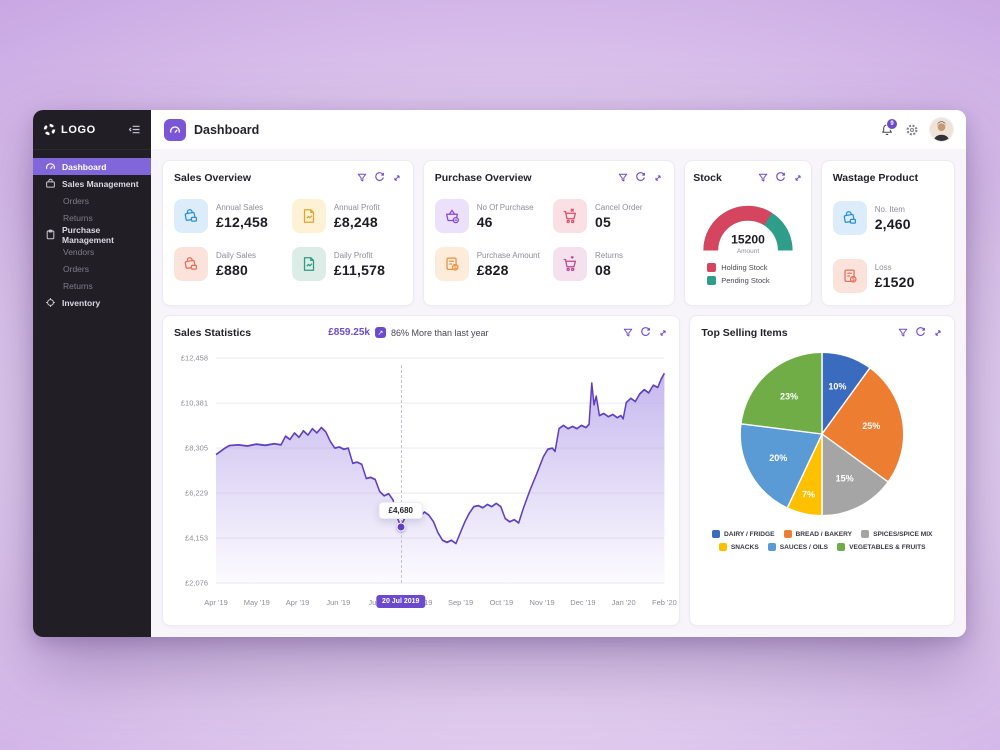  Describe the element at coordinates (213, 177) in the screenshot. I see `card-title: Sales Overview` at that location.